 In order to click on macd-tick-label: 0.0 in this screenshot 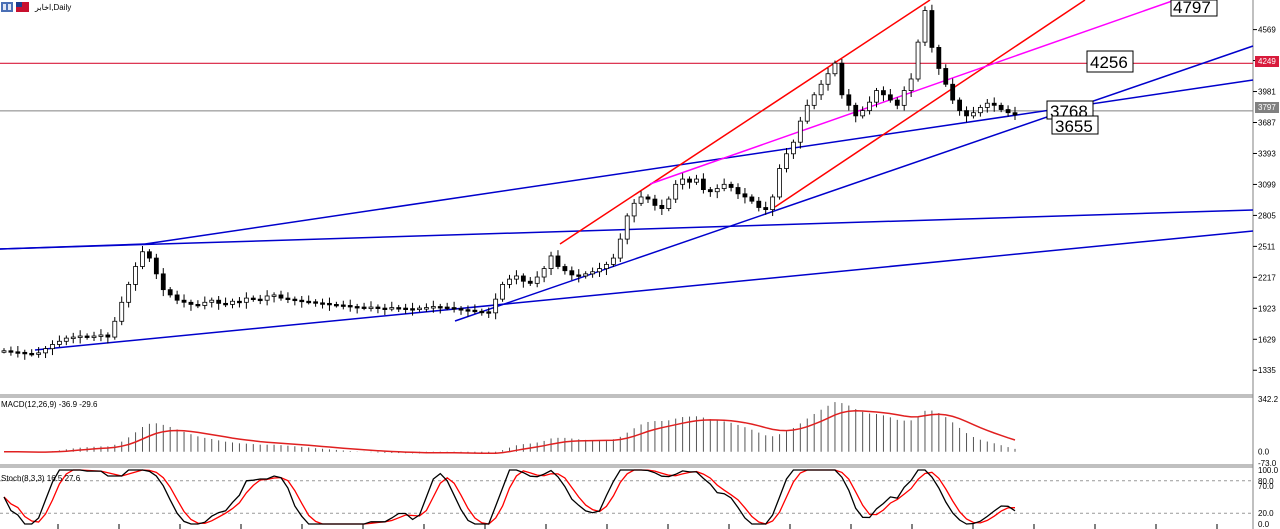, I will do `click(1264, 452)`.